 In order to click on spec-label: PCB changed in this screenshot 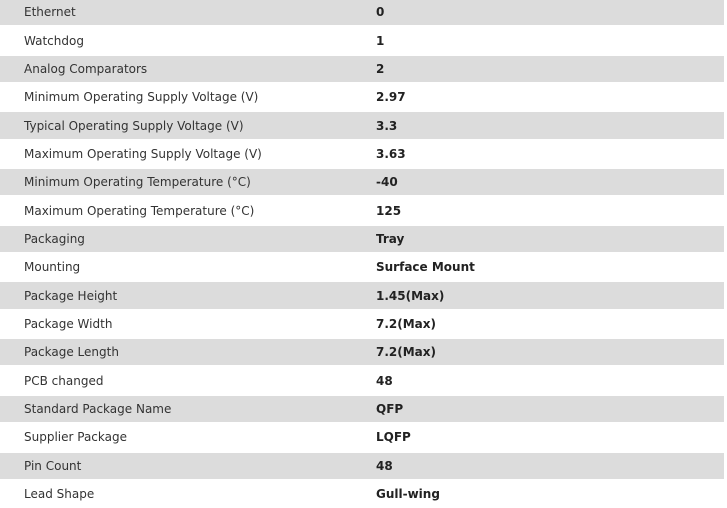, I will do `click(64, 380)`.